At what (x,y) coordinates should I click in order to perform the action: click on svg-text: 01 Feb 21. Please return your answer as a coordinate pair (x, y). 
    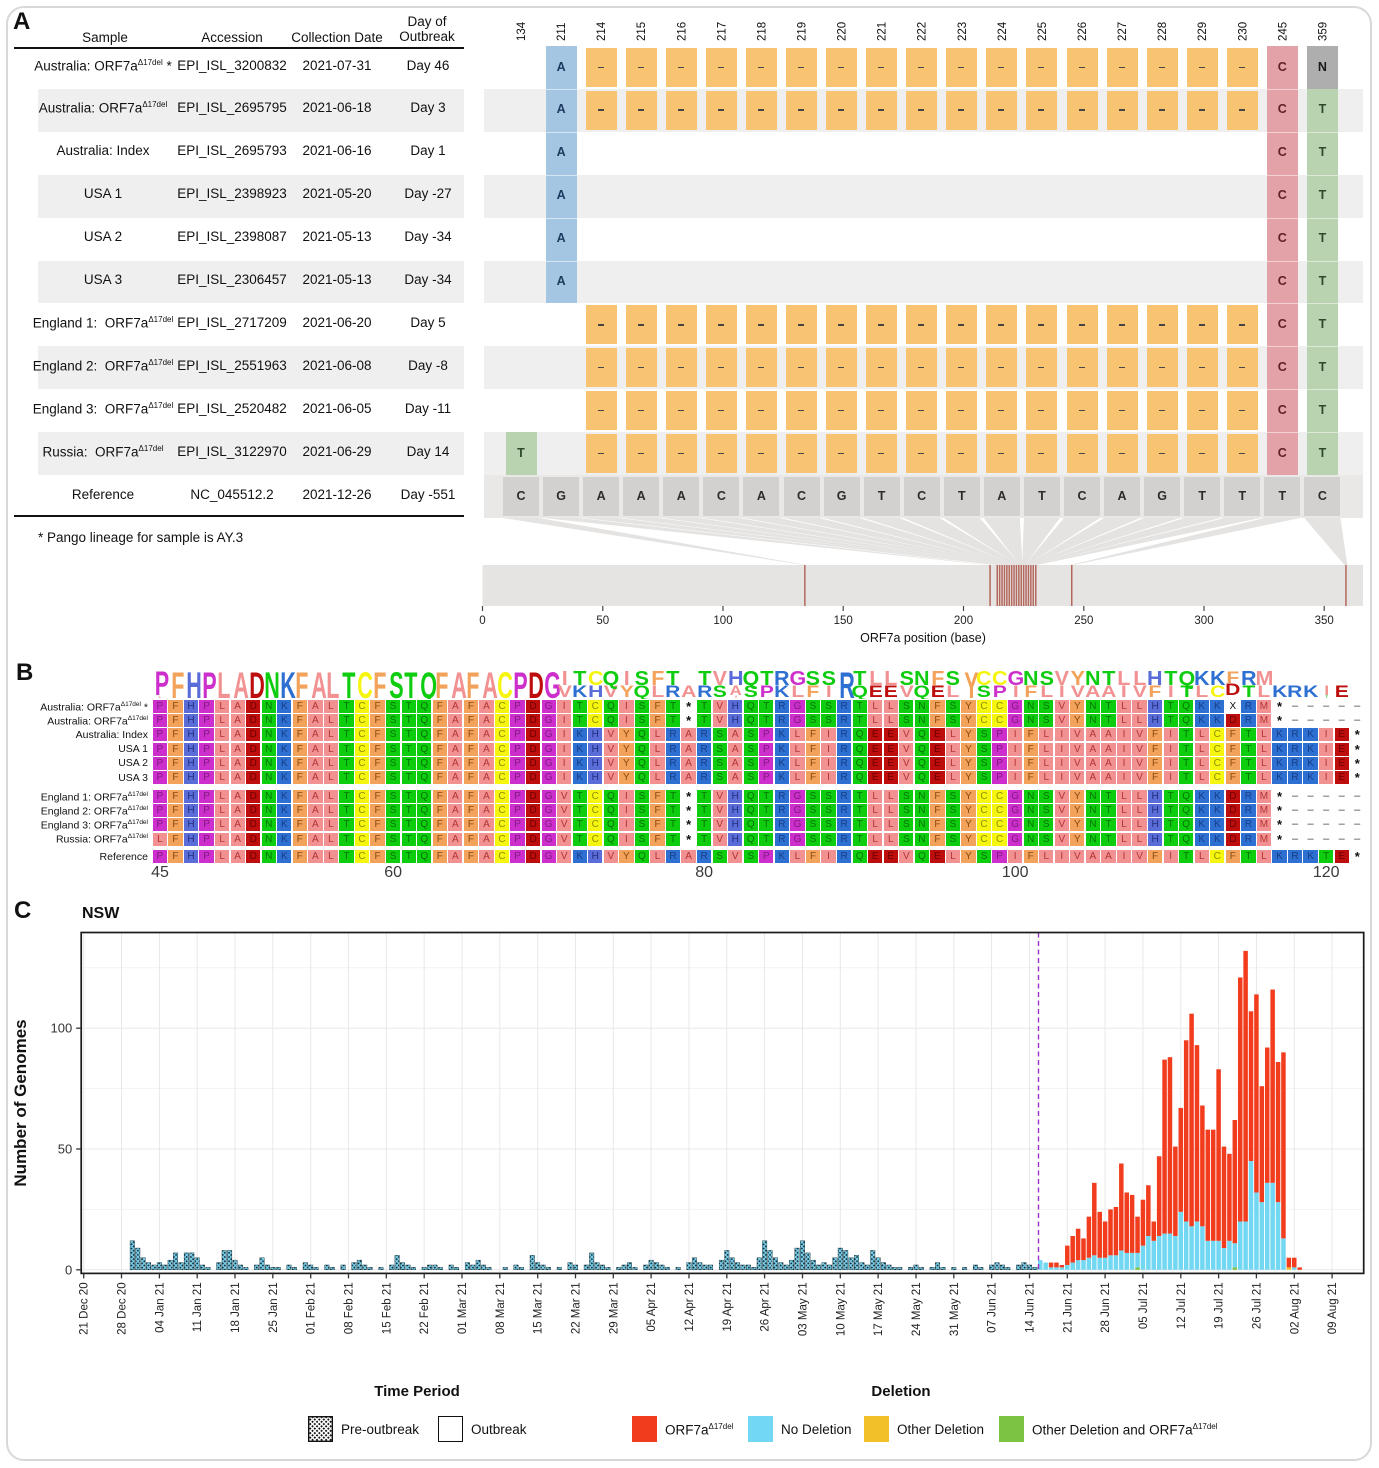
    Looking at the image, I should click on (312, 1308).